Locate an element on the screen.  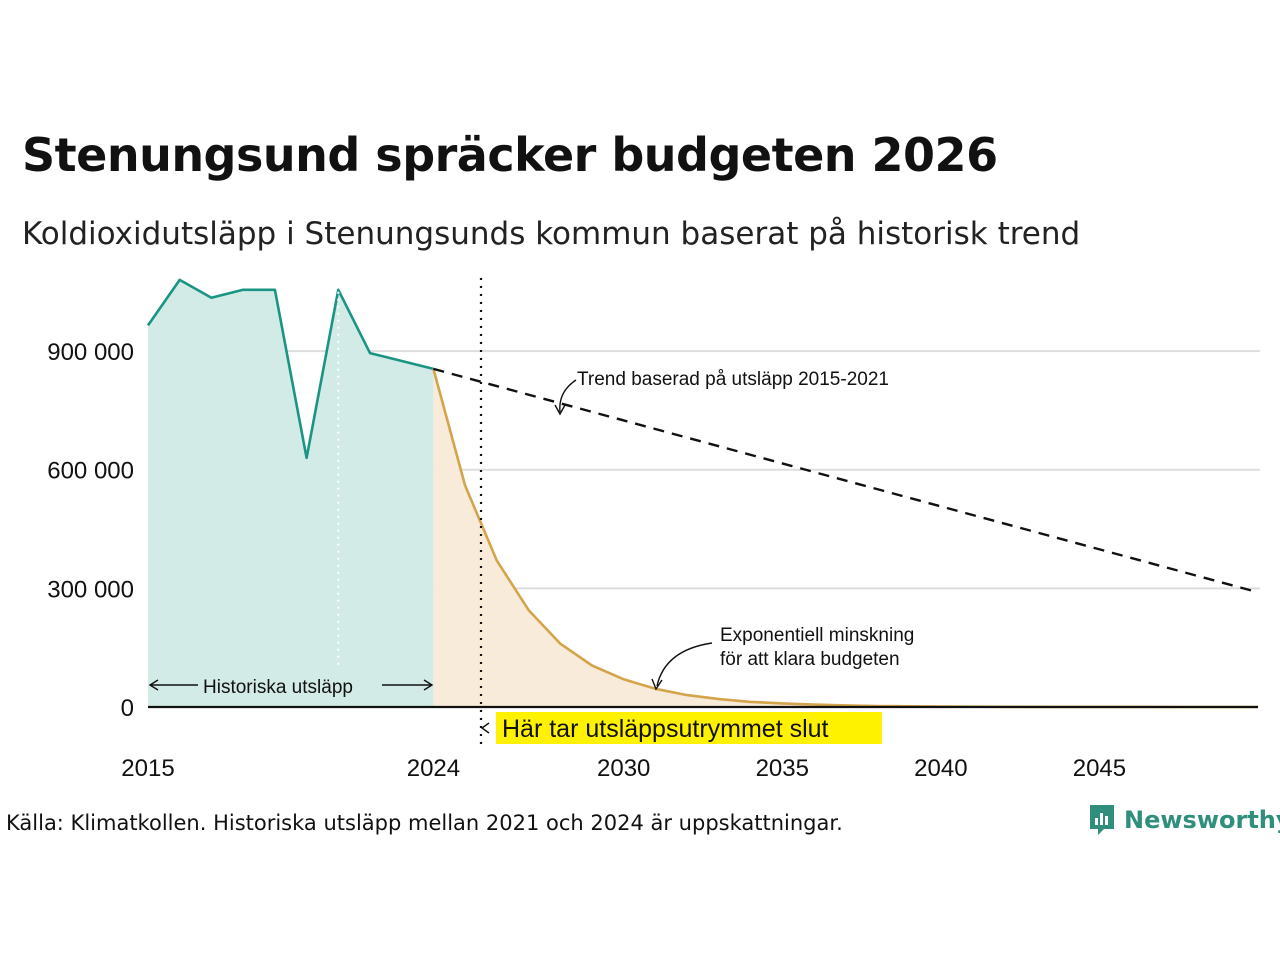
y-tick-label: 900 000 is located at coordinates (90, 352).